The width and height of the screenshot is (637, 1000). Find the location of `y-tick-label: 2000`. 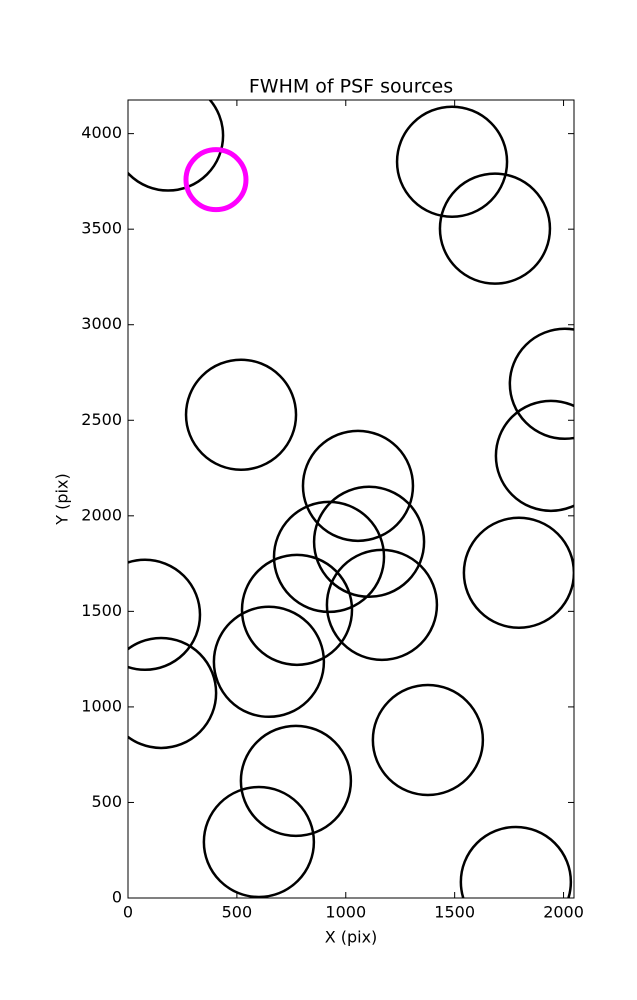

y-tick-label: 2000 is located at coordinates (101, 514).